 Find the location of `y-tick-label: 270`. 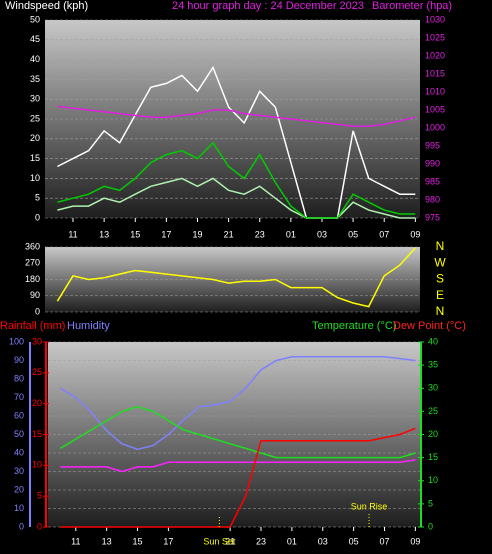

y-tick-label: 270 is located at coordinates (32, 263).